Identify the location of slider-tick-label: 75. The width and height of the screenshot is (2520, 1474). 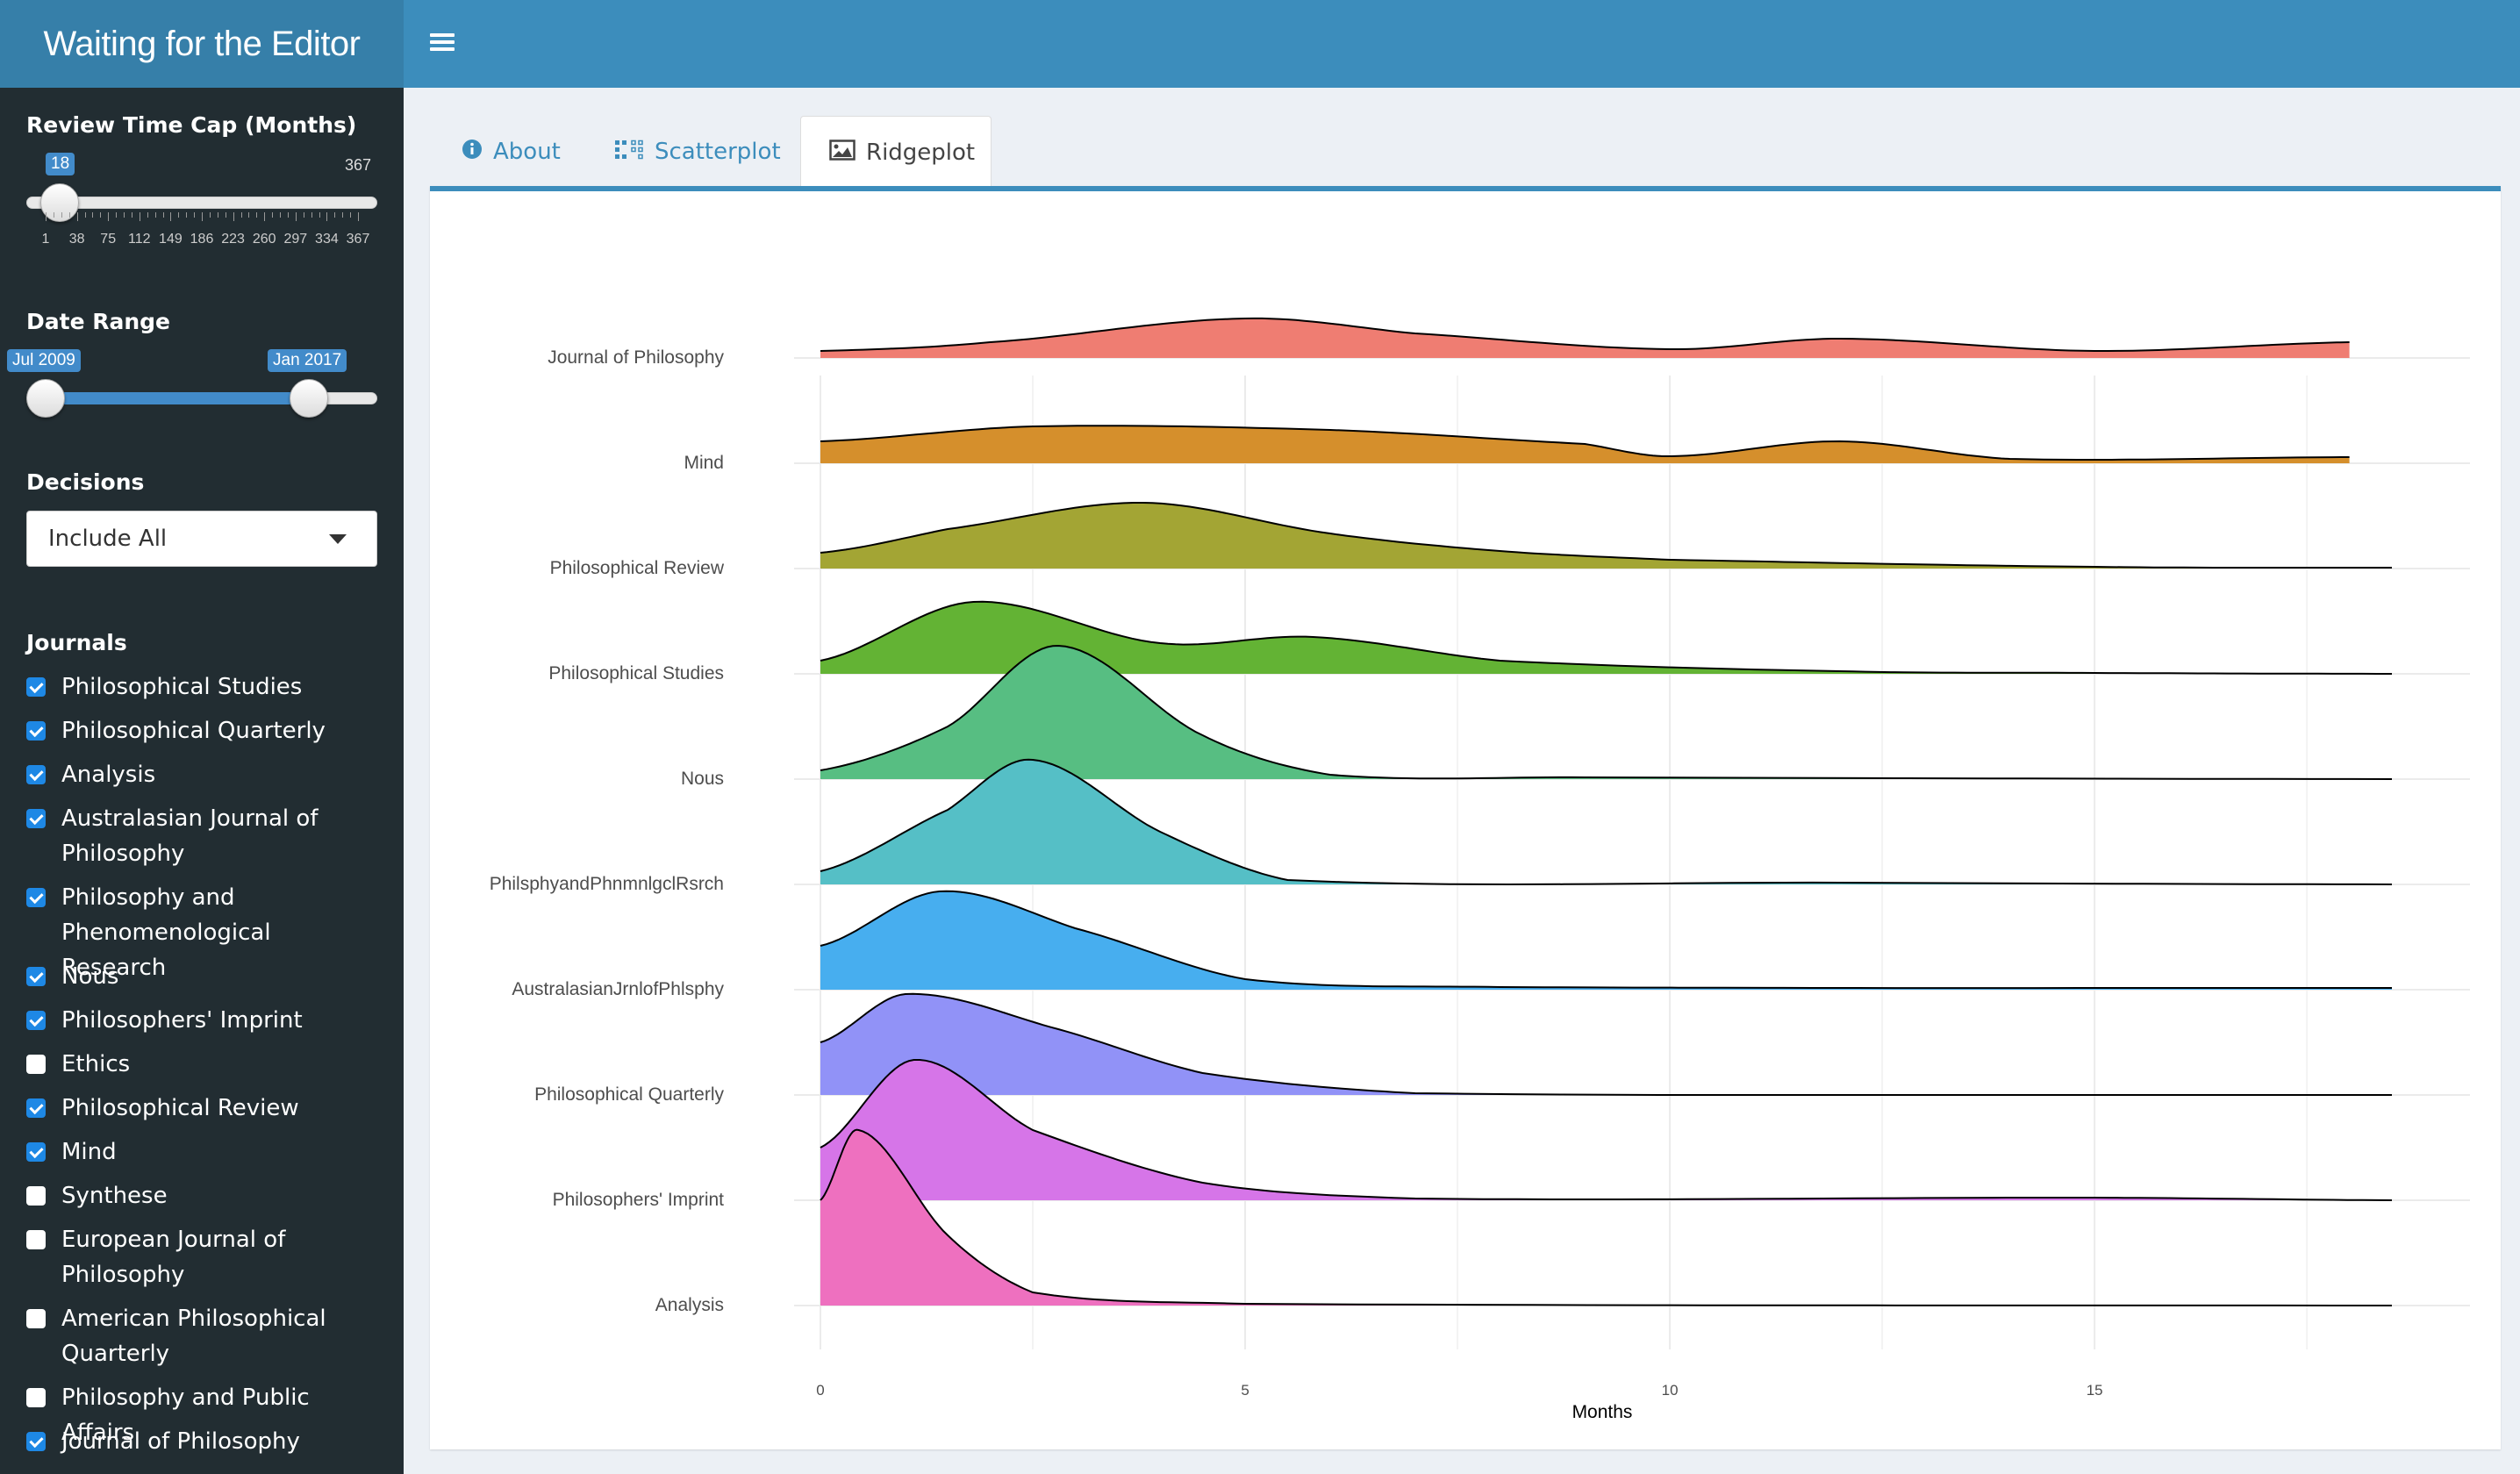
(108, 239).